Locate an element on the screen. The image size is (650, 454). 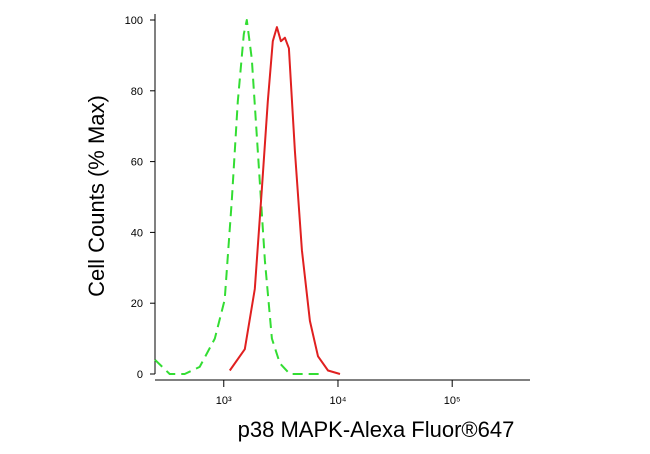
x-axis-label: p38 MAPK-Alexa Fluor®647 is located at coordinates (376, 429).